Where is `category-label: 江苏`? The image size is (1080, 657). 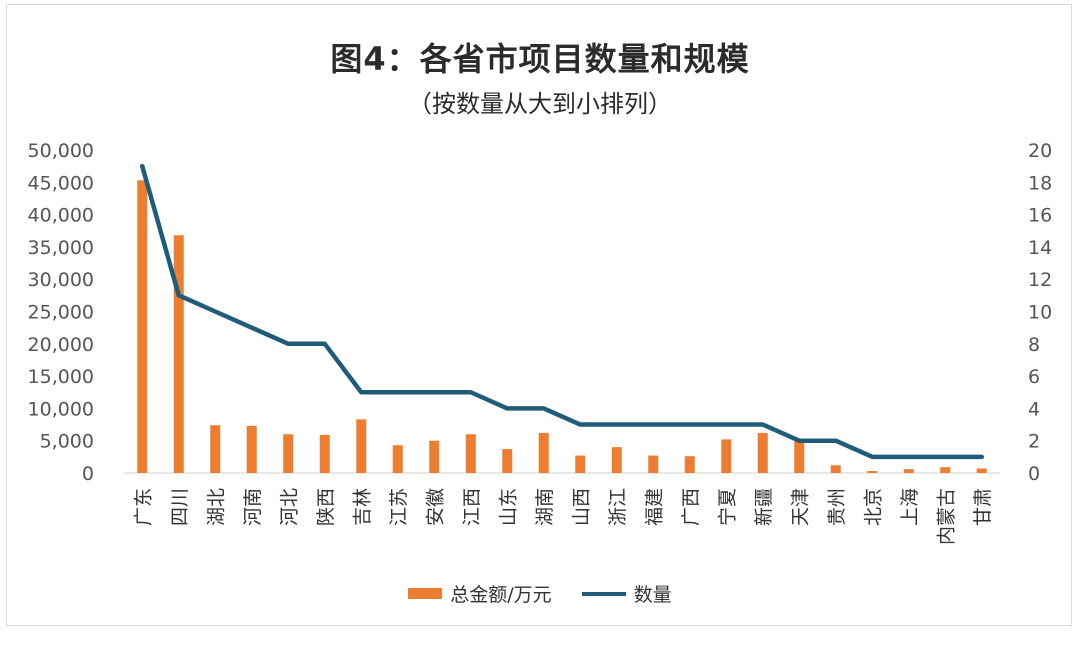 category-label: 江苏 is located at coordinates (399, 507).